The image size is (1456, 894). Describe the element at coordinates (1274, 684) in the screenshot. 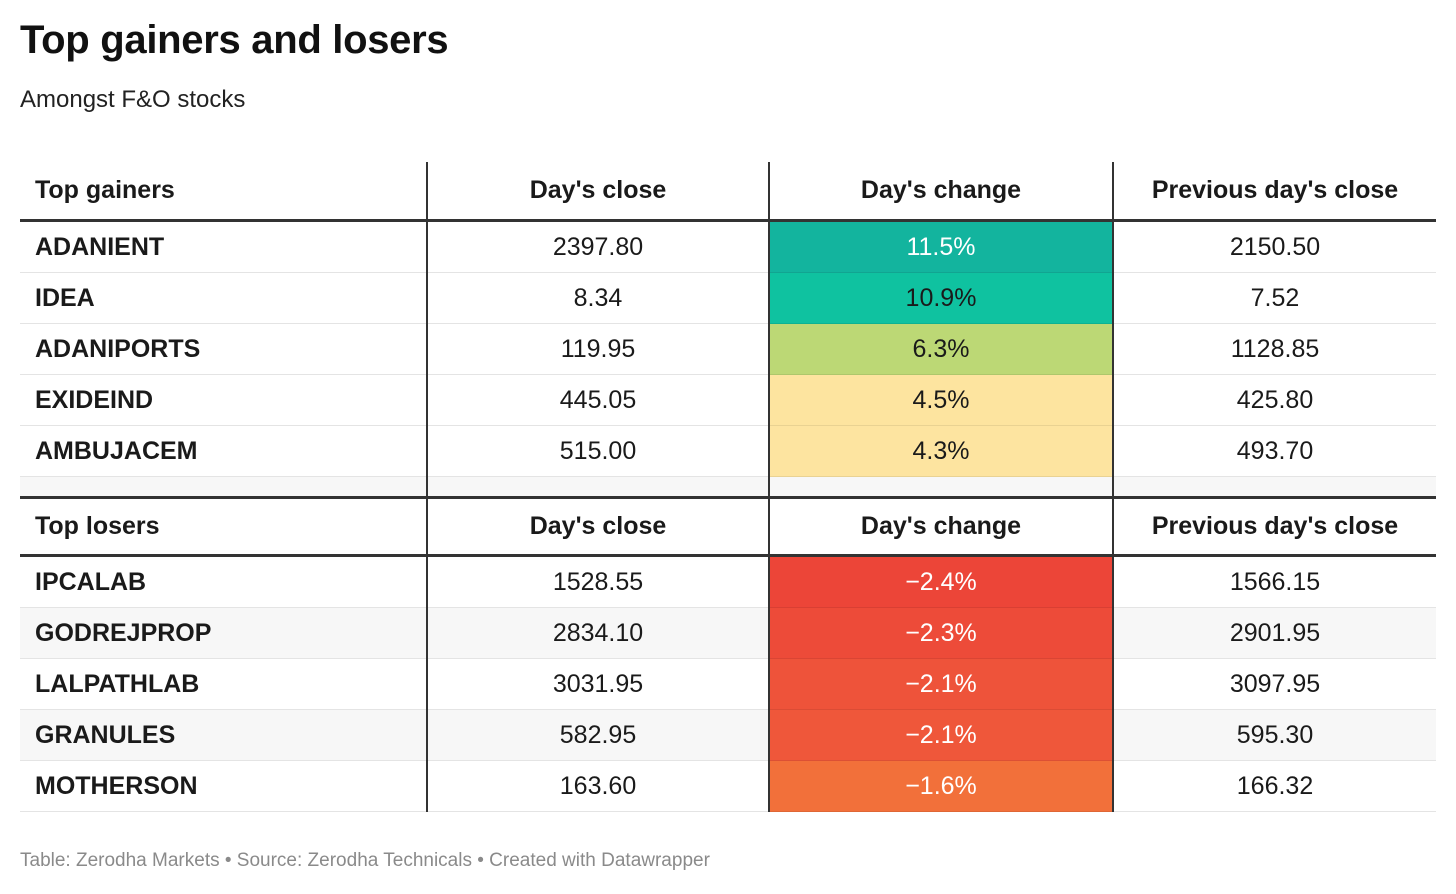

I see `losers-cell-prev-close: 3097.95` at that location.